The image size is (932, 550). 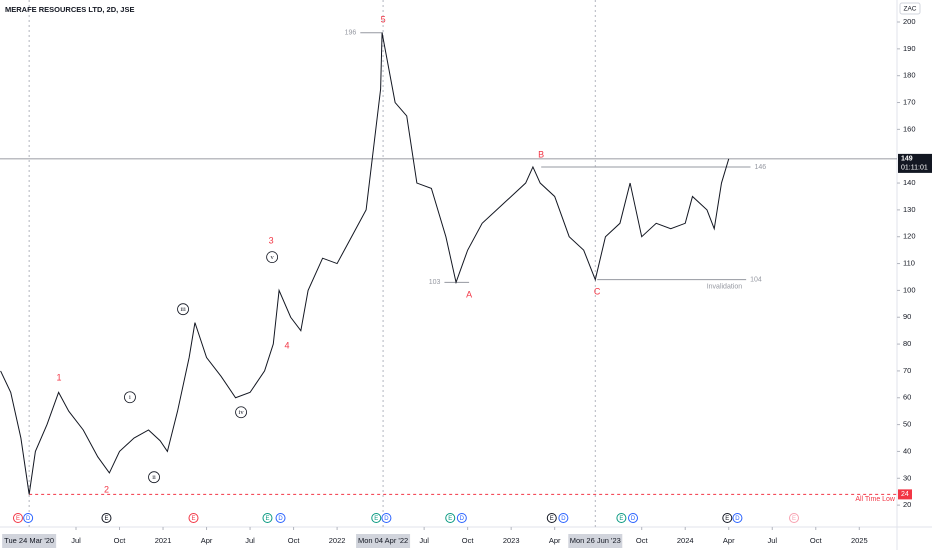 What do you see at coordinates (725, 287) in the screenshot?
I see `level-note: Invalidation` at bounding box center [725, 287].